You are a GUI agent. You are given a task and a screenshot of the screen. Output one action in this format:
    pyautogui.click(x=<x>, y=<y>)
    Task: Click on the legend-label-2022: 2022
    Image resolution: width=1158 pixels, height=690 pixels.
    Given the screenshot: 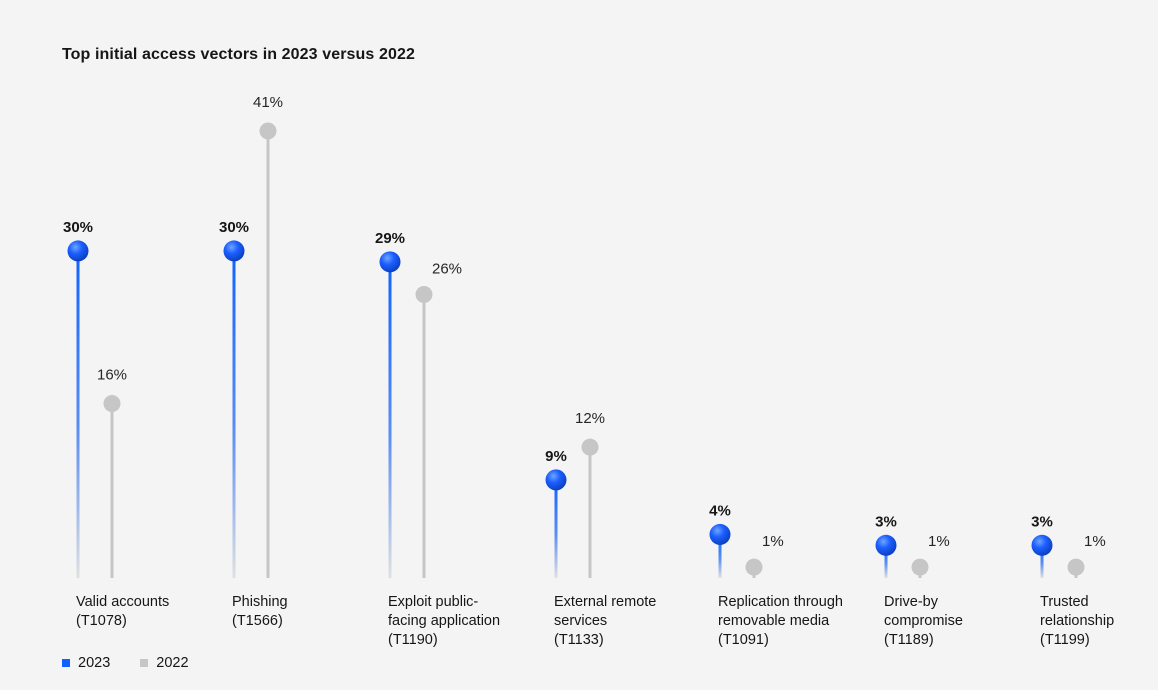 What is the action you would take?
    pyautogui.click(x=172, y=663)
    